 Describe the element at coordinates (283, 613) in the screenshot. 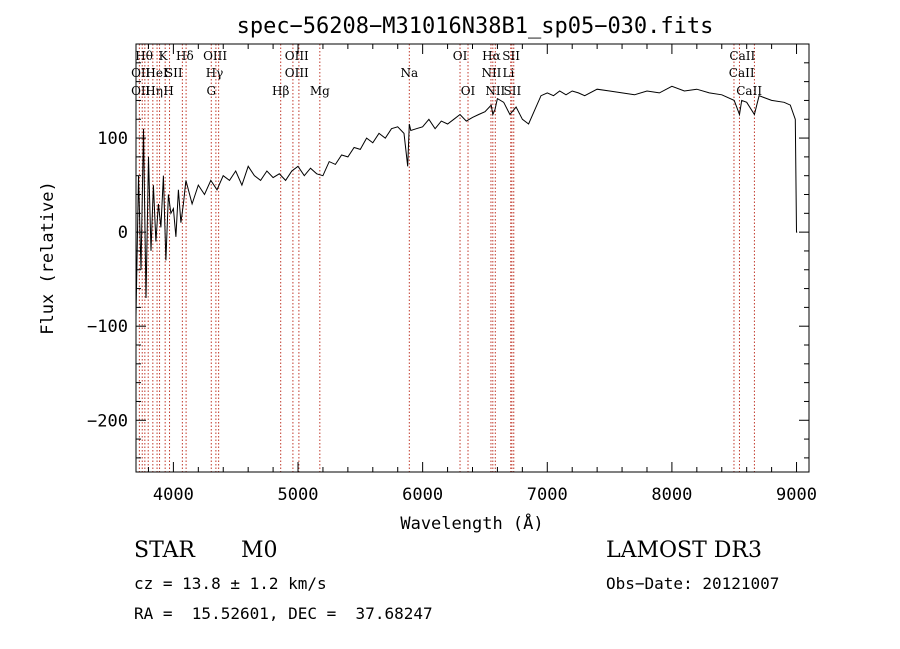

I see `coordinates-readout: RA = 15.52601, DEC = 37.68247` at that location.